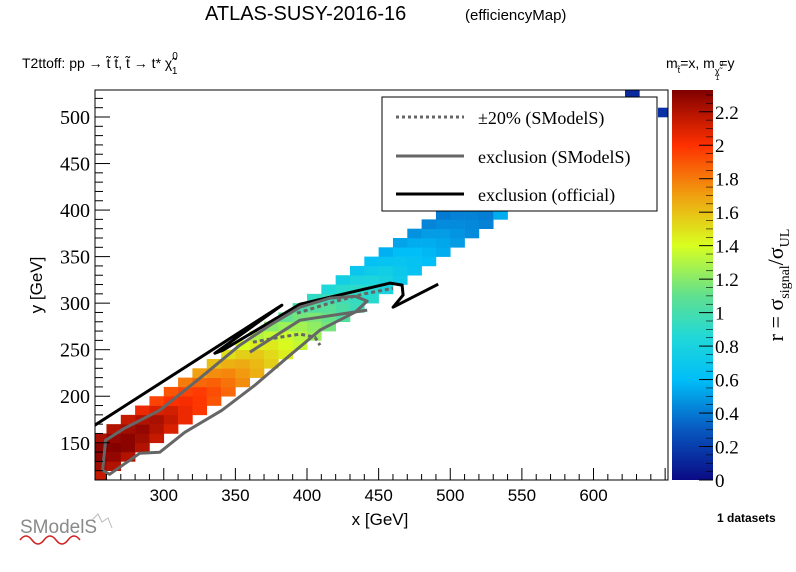  What do you see at coordinates (720, 314) in the screenshot?
I see `colorbar-tick-label: 1` at bounding box center [720, 314].